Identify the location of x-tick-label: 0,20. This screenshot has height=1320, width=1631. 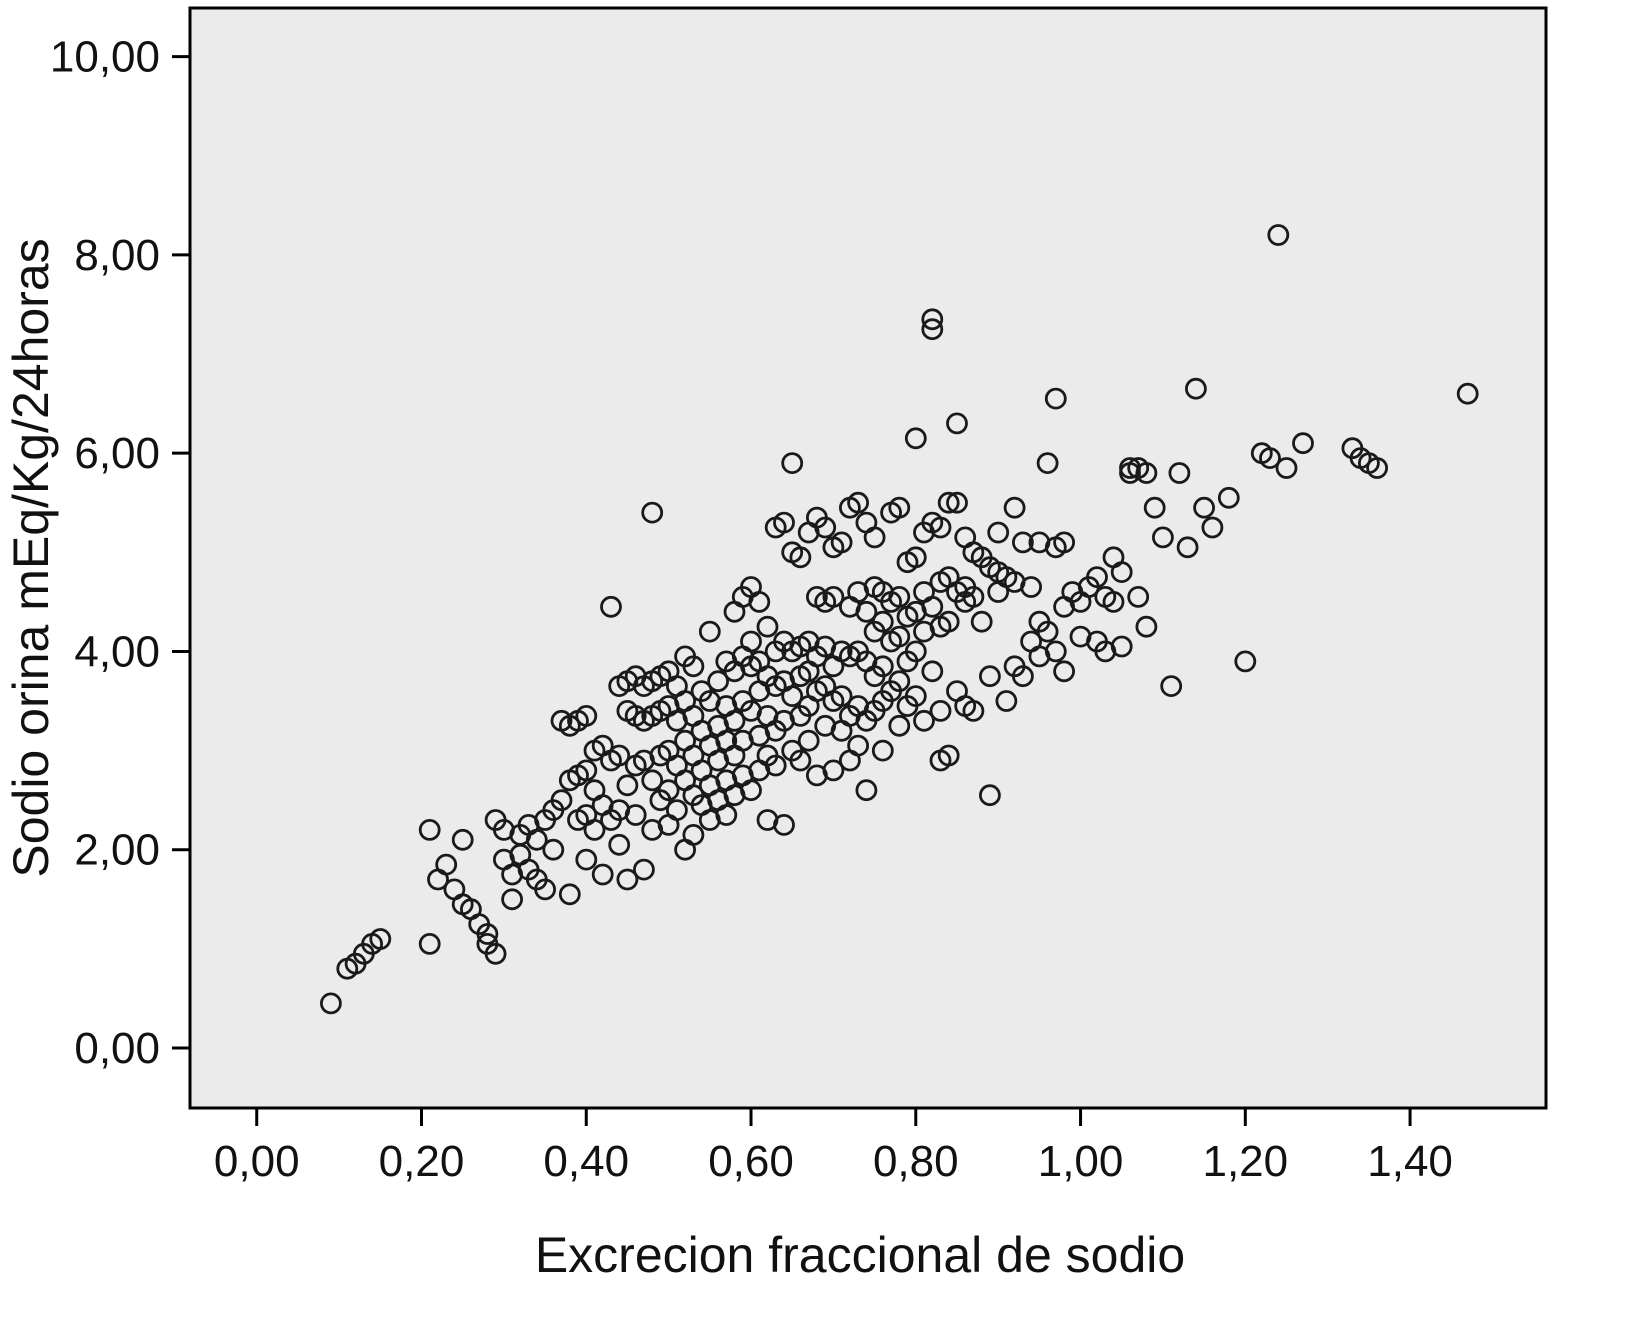
(422, 1161).